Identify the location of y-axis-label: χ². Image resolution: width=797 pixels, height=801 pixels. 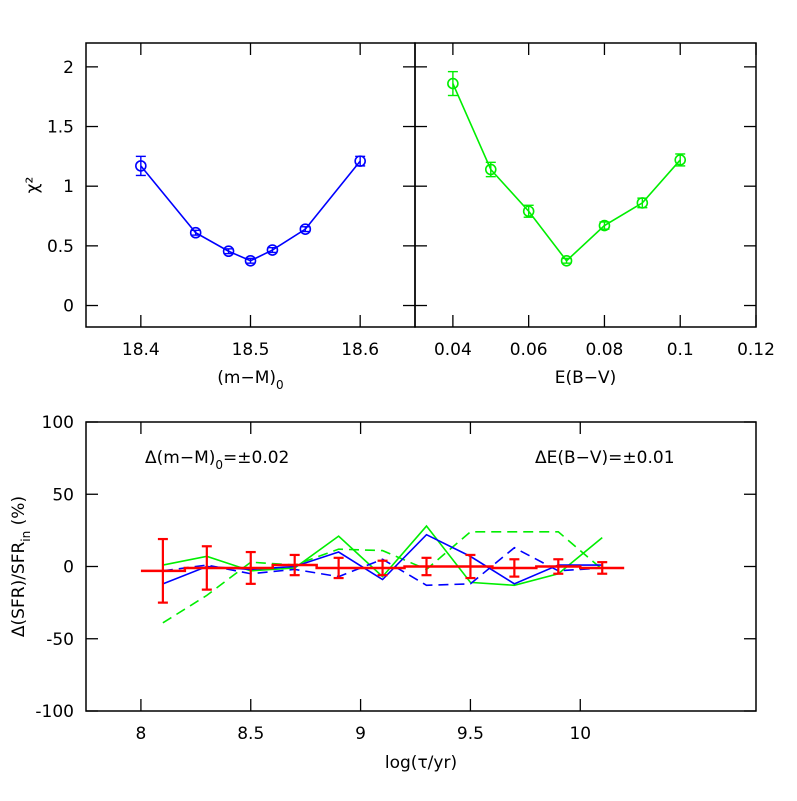
(33, 185).